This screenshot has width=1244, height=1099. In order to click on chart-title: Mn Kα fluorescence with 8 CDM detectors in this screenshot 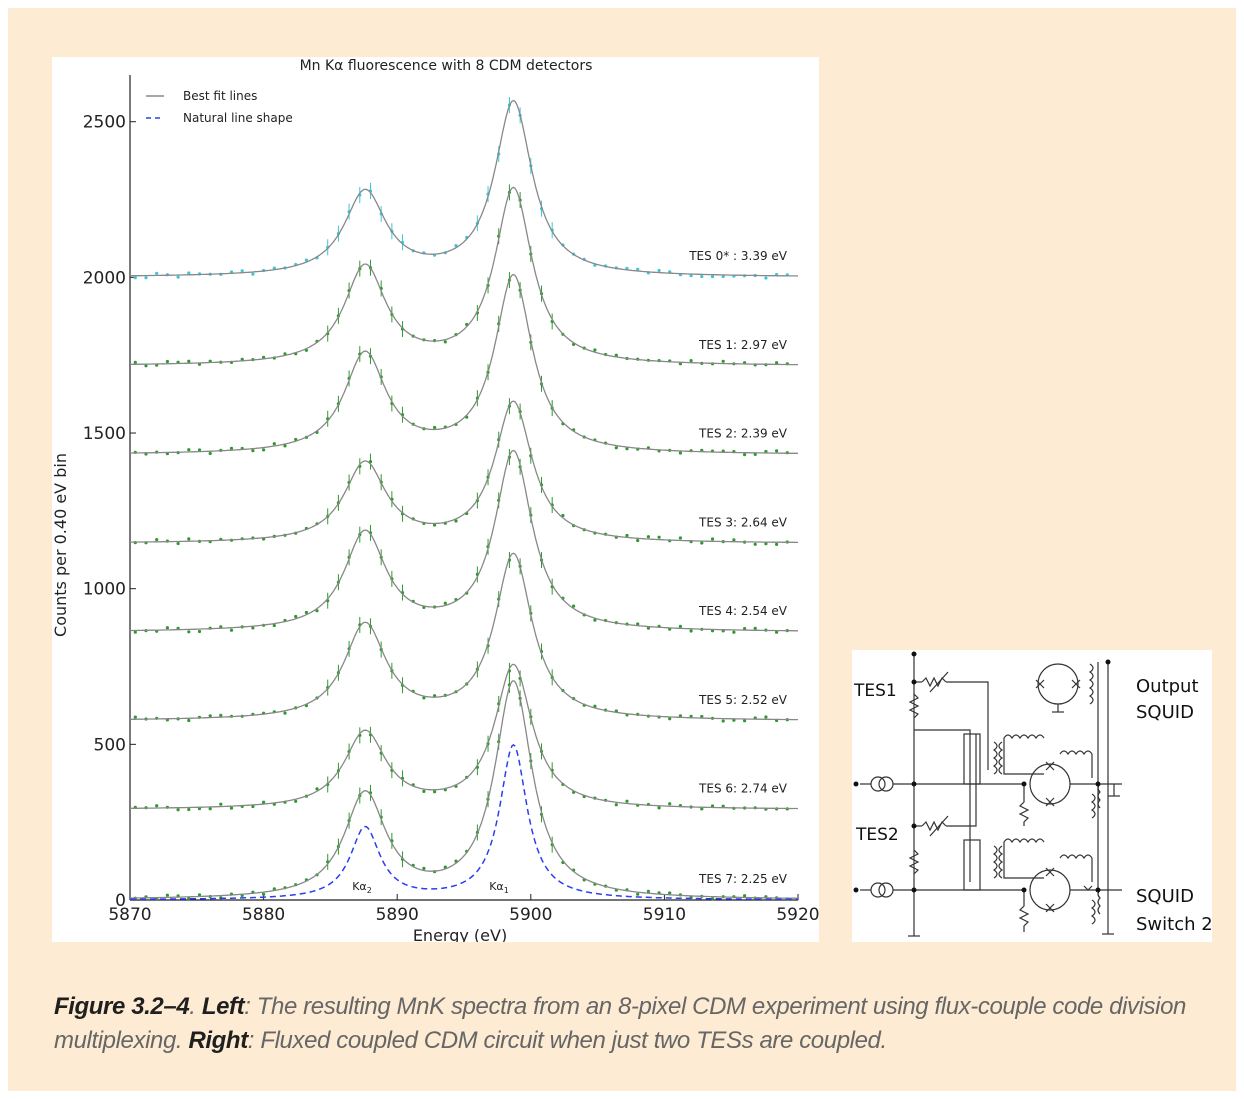, I will do `click(446, 66)`.